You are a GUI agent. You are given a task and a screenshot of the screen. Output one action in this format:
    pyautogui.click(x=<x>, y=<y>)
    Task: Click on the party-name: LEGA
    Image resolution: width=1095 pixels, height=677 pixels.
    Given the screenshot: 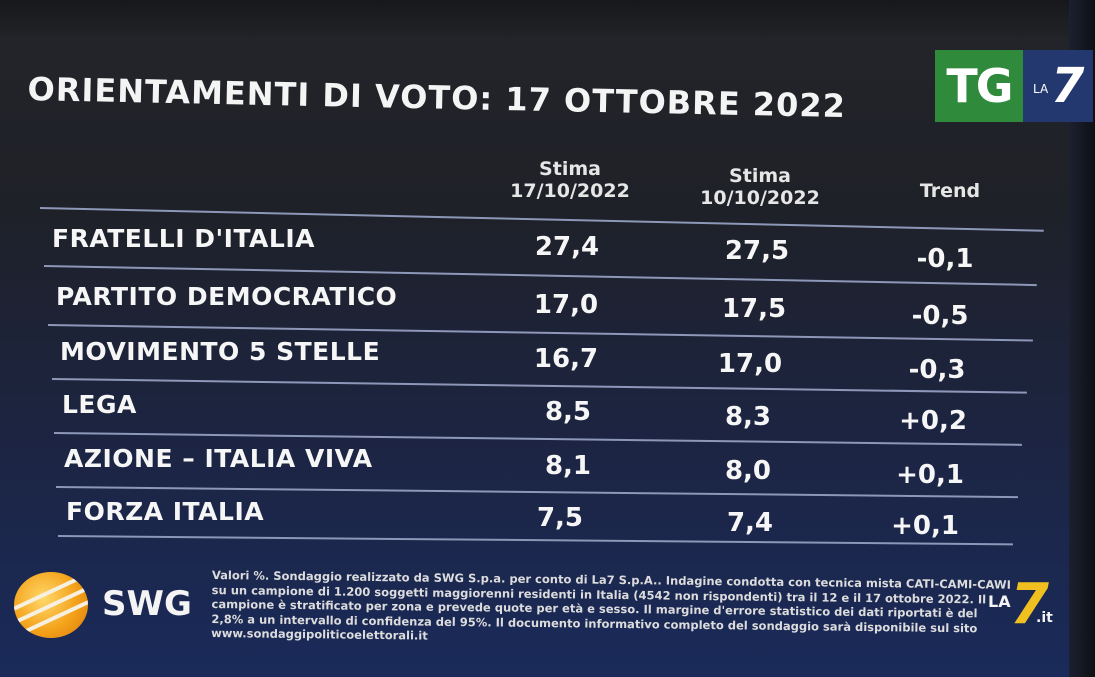 What is the action you would take?
    pyautogui.click(x=99, y=404)
    